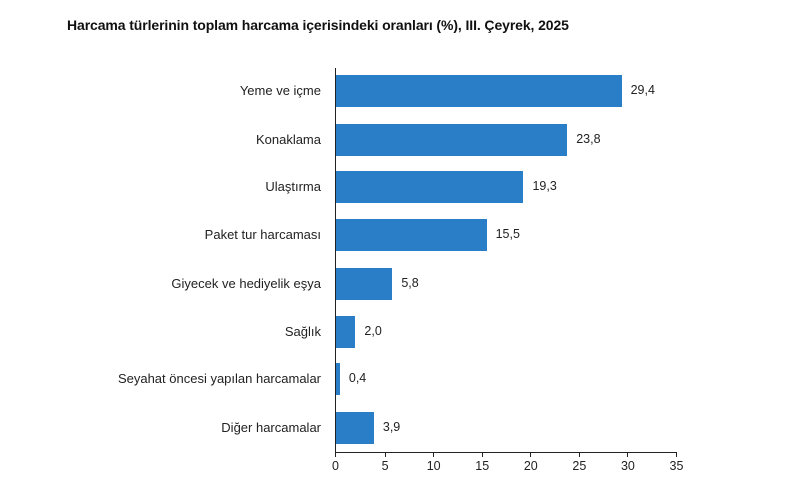  What do you see at coordinates (506, 452) in the screenshot?
I see `x-axis-line` at bounding box center [506, 452].